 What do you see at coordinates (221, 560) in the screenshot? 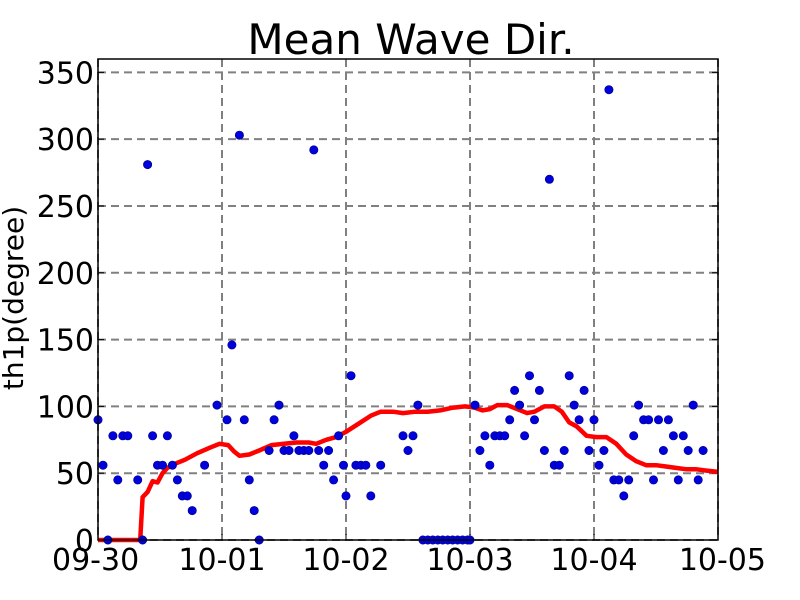
I see `x-tick-label: 10-01` at bounding box center [221, 560].